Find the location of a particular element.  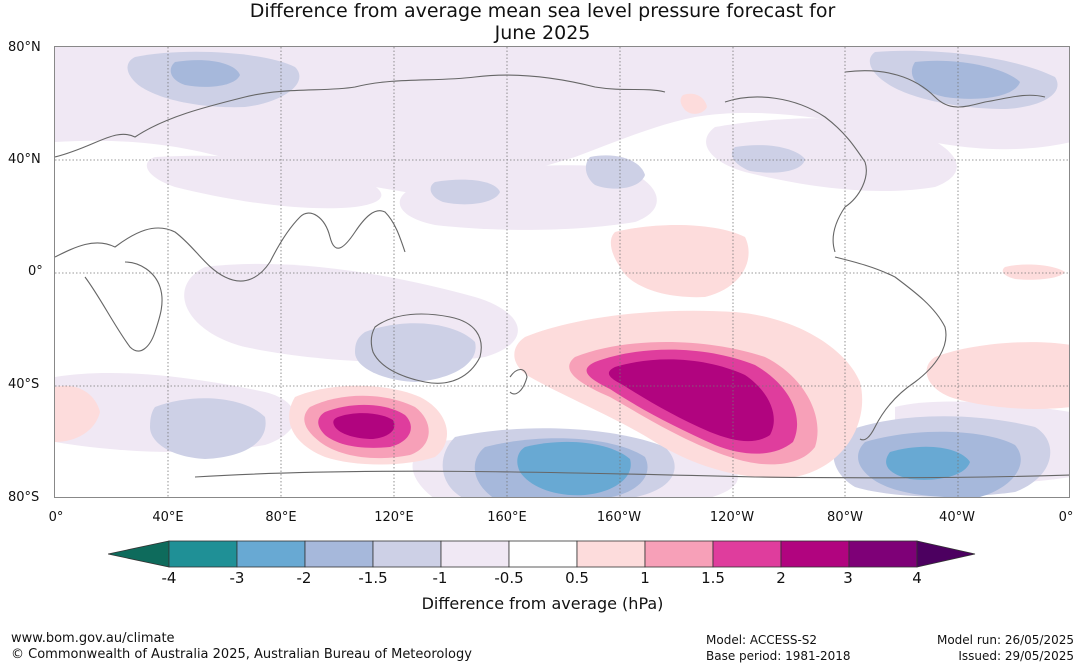

legend-tick: 1 is located at coordinates (645, 578).